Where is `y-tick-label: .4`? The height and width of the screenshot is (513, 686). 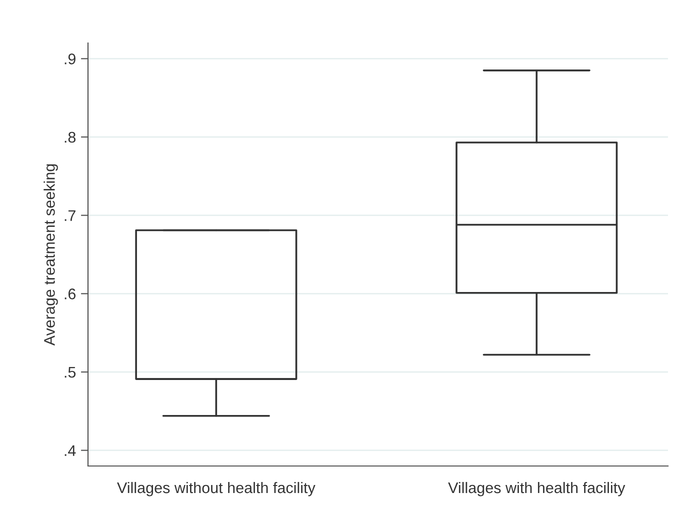
y-tick-label: .4 is located at coordinates (70, 450).